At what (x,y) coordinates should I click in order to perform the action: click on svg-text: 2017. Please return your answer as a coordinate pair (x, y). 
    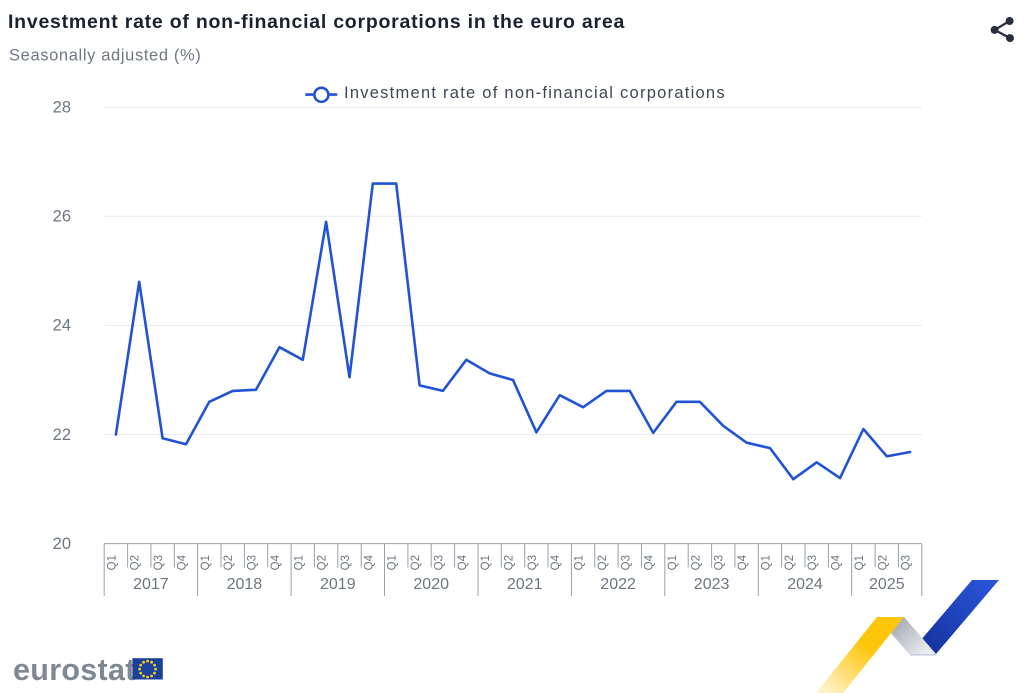
    Looking at the image, I should click on (151, 584).